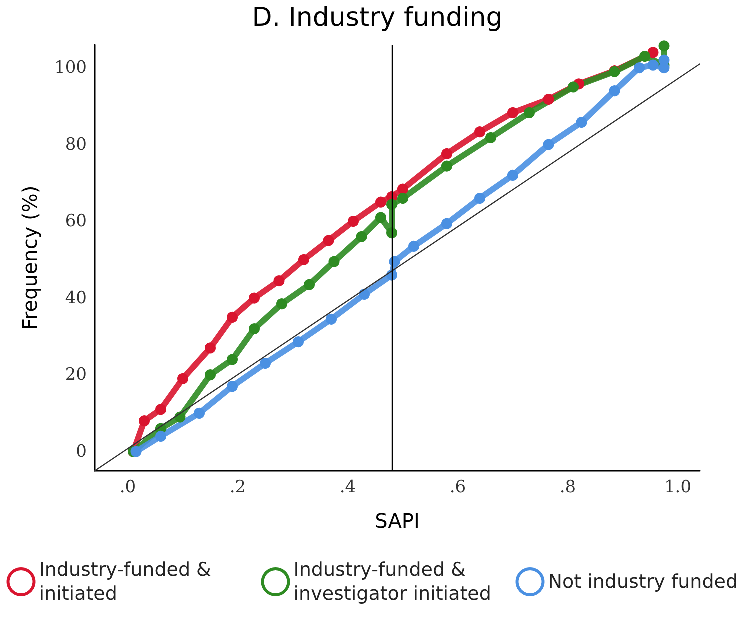 Image resolution: width=755 pixels, height=619 pixels. What do you see at coordinates (377, 18) in the screenshot?
I see `chart-title: D. Industry funding` at bounding box center [377, 18].